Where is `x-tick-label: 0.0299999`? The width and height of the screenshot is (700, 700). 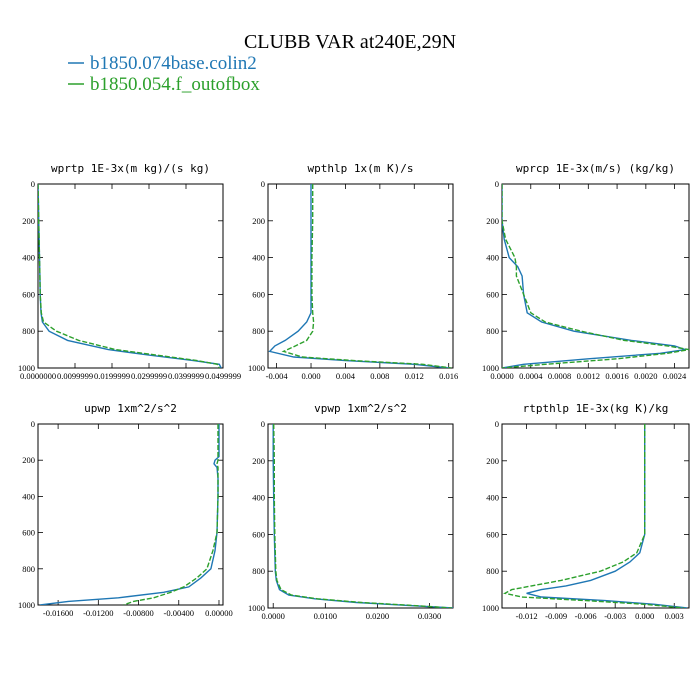
x-tick-label: 0.0299999 is located at coordinates (149, 376).